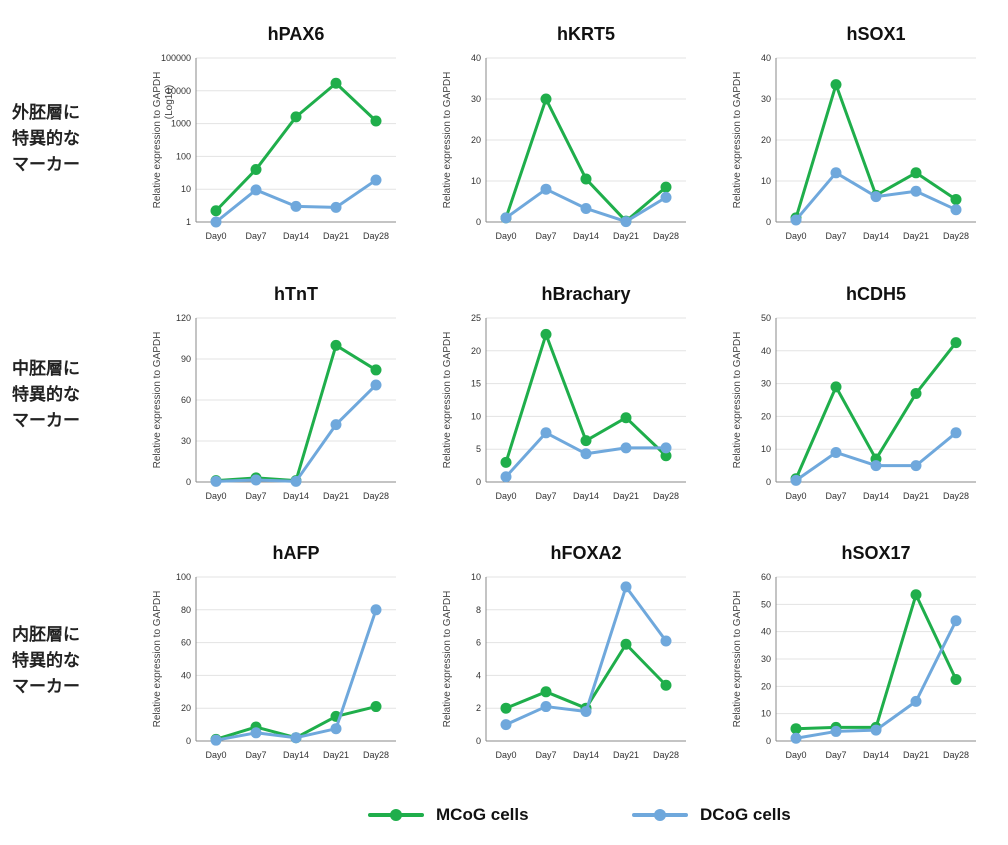 The image size is (1008, 845). I want to click on y-tick-label: 100000, so click(176, 58).